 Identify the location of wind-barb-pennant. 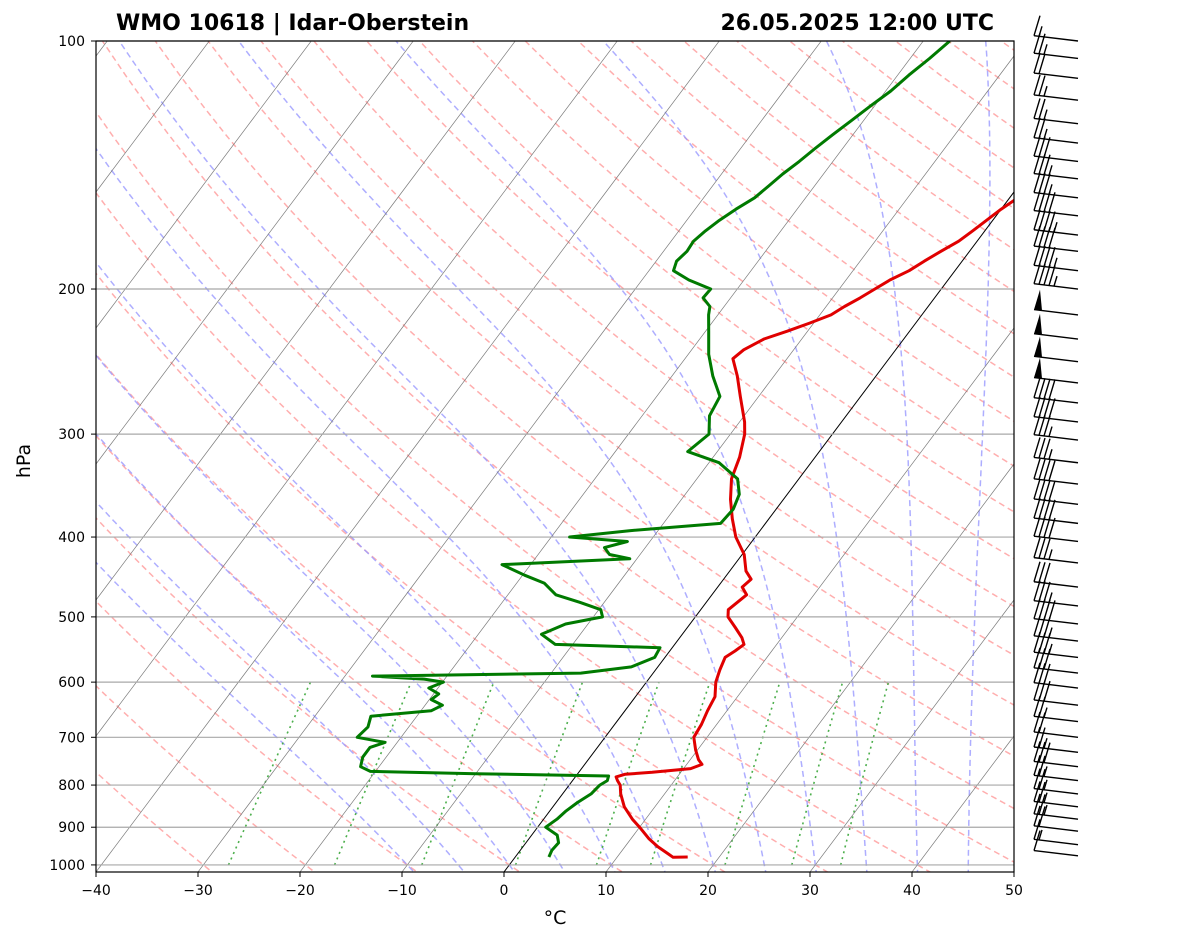
(1038, 324).